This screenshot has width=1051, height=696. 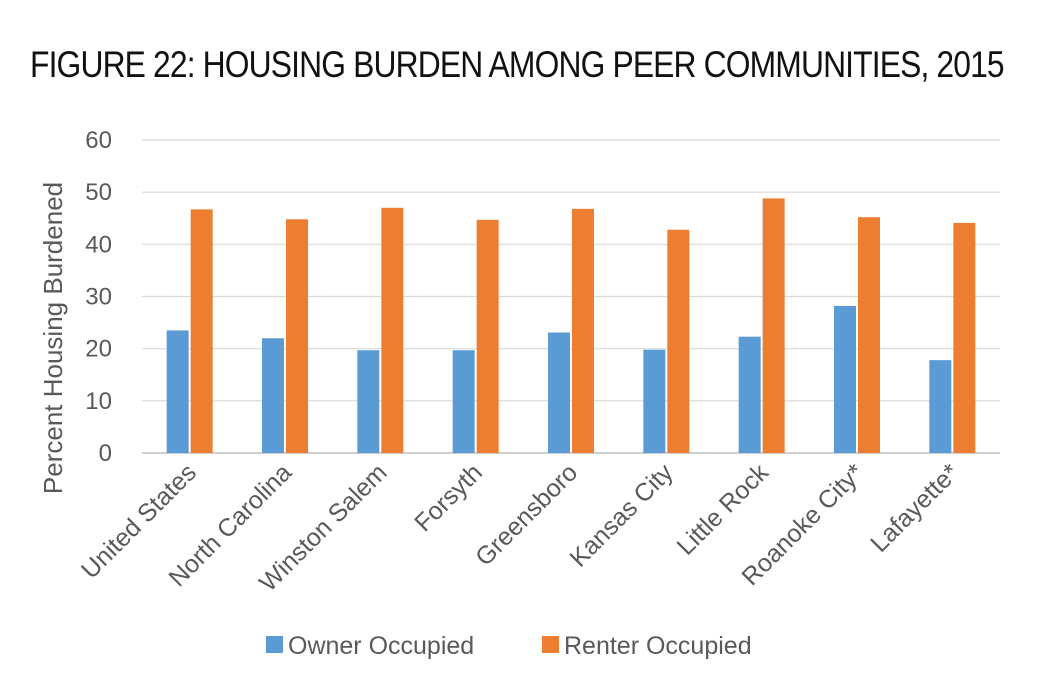 I want to click on y-tick-label: 60, so click(x=98, y=140).